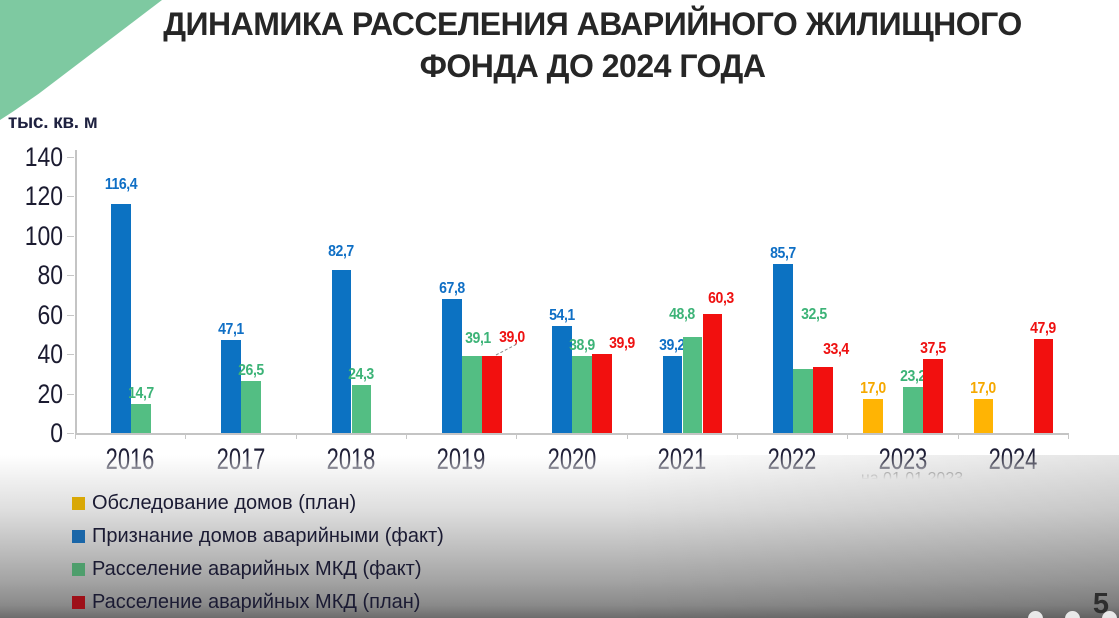 The width and height of the screenshot is (1119, 618). What do you see at coordinates (492, 394) in the screenshot?
I see `bar-2019-series3` at bounding box center [492, 394].